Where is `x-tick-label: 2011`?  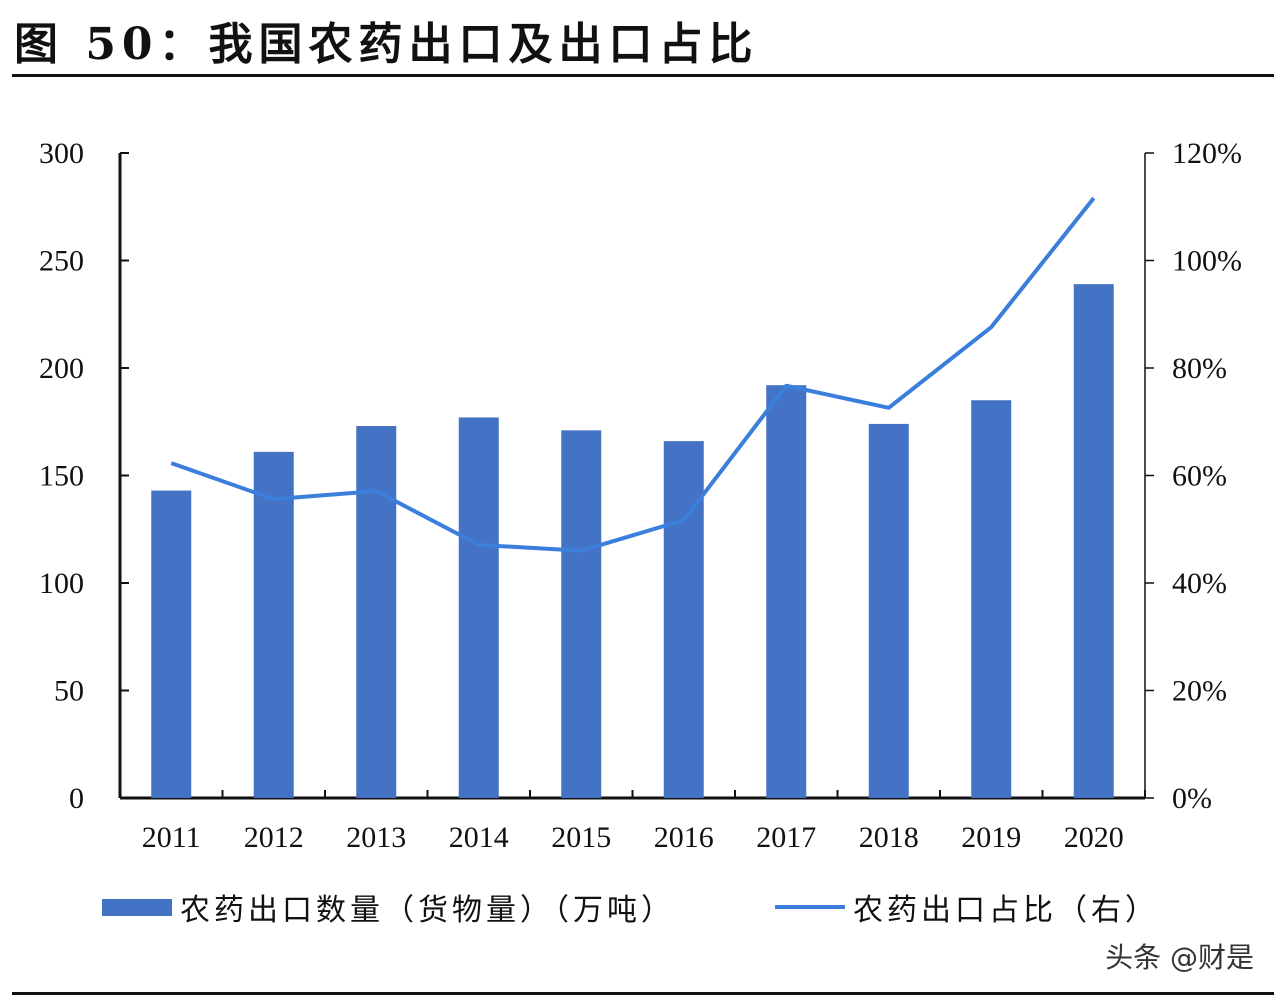
x-tick-label: 2011 is located at coordinates (171, 837).